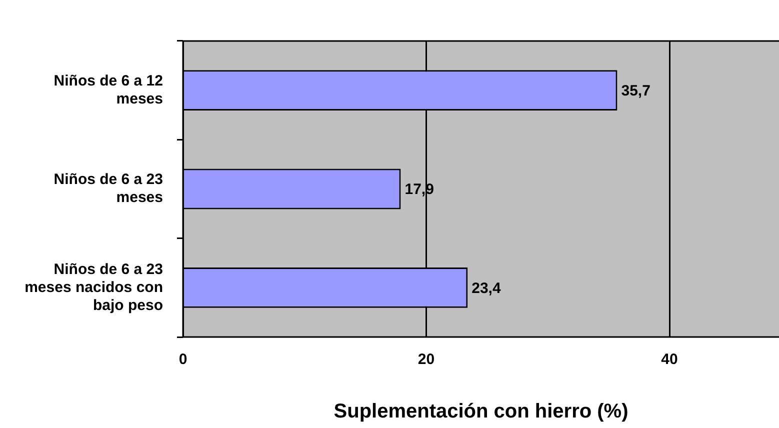  I want to click on x-axis-title: Suplementación con hierro (%), so click(481, 411).